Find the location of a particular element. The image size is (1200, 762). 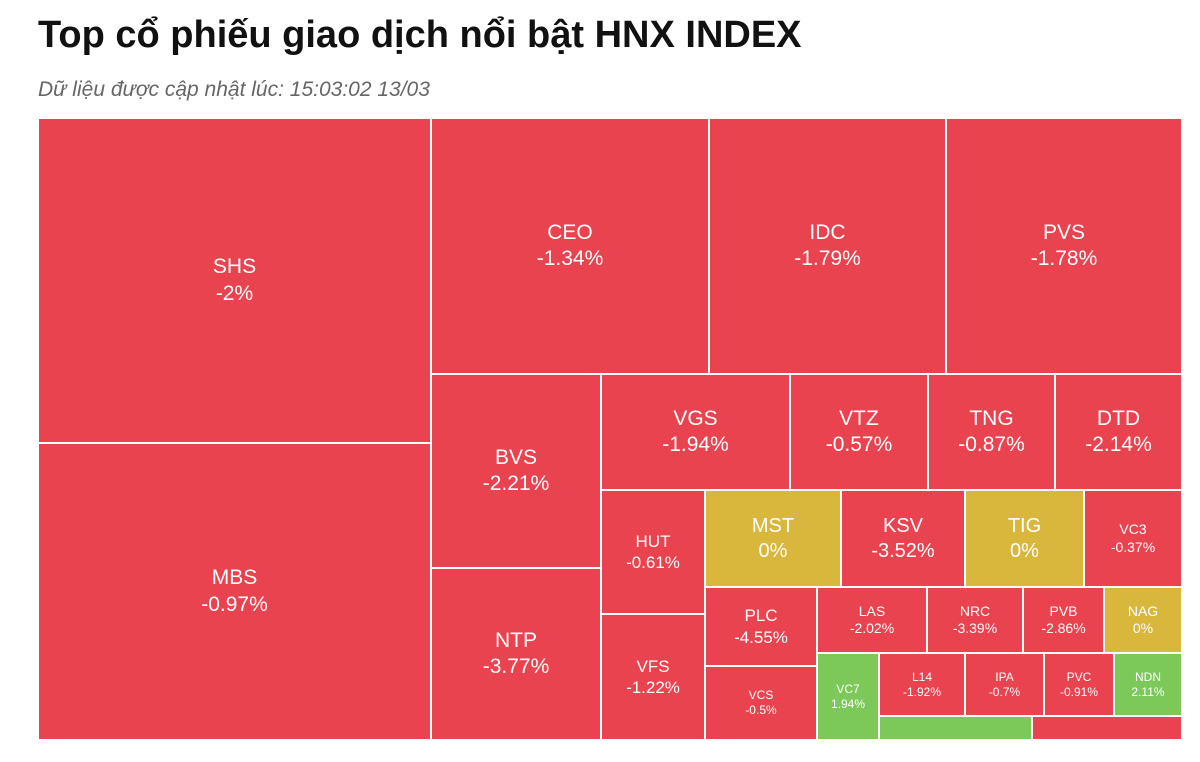

treemap-tile-bvs: BVS -2.21% is located at coordinates (516, 471).